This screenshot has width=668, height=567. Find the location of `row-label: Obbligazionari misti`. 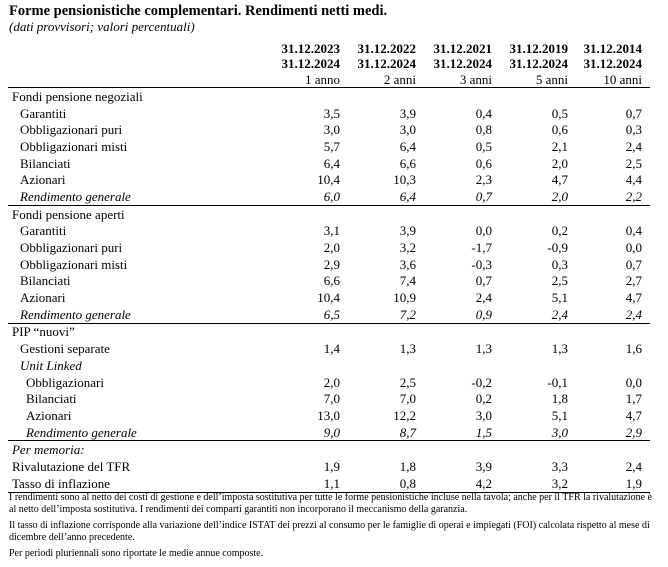

row-label: Obbligazionari misti is located at coordinates (74, 146).